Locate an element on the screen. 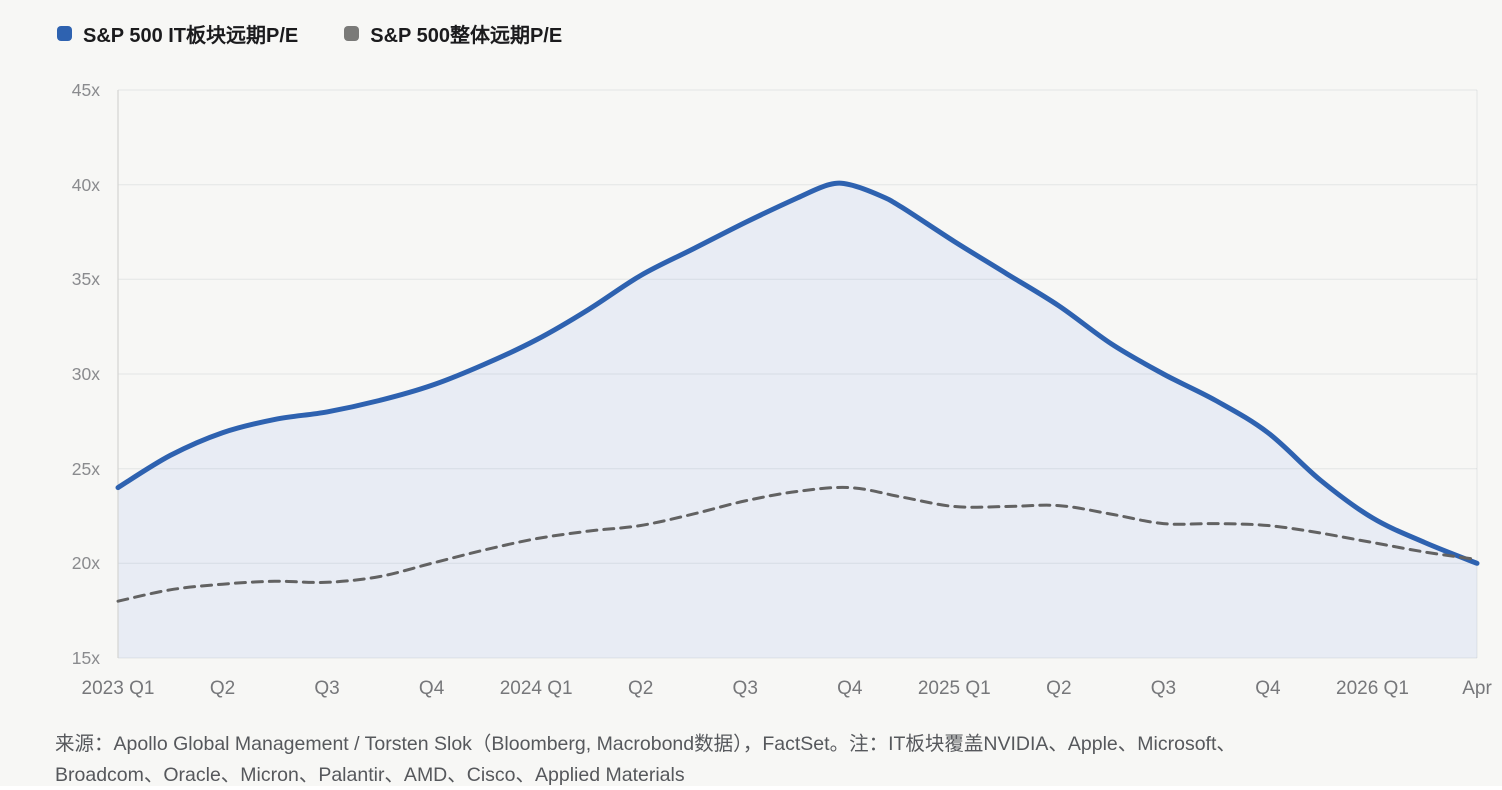 This screenshot has height=790, width=1502. legend-item-overall: S&P 500整体远期P/E is located at coordinates (453, 33).